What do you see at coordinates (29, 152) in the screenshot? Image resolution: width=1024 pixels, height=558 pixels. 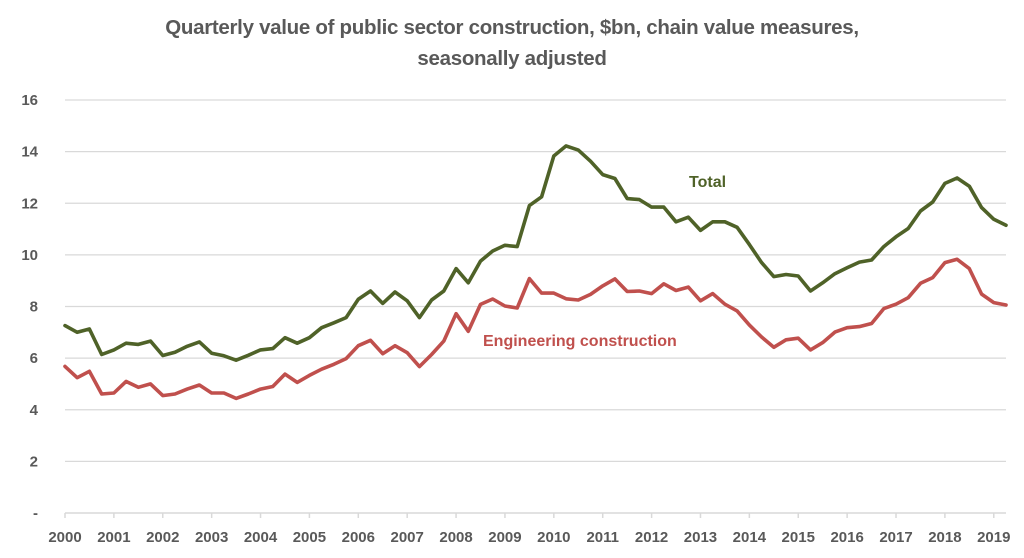 I see `y-tick-label: 14` at bounding box center [29, 152].